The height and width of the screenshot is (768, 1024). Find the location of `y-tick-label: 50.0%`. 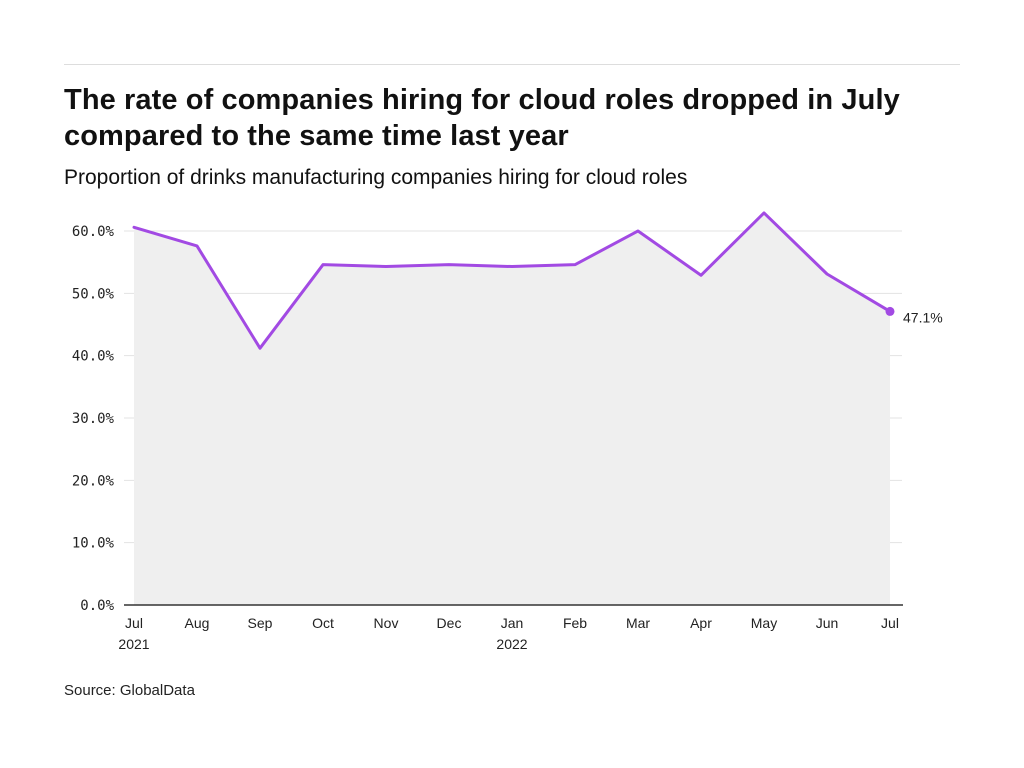

y-tick-label: 50.0% is located at coordinates (93, 294).